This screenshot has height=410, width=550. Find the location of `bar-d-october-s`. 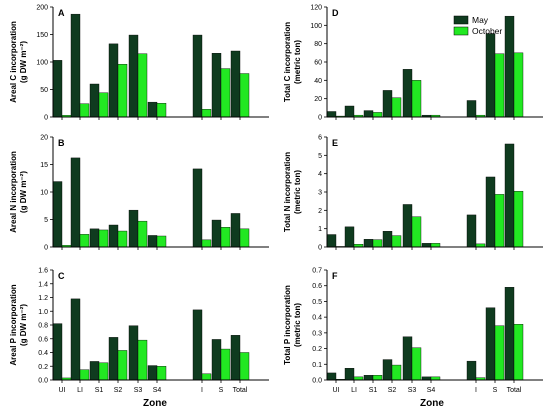

bar-d-october-s is located at coordinates (499, 85).